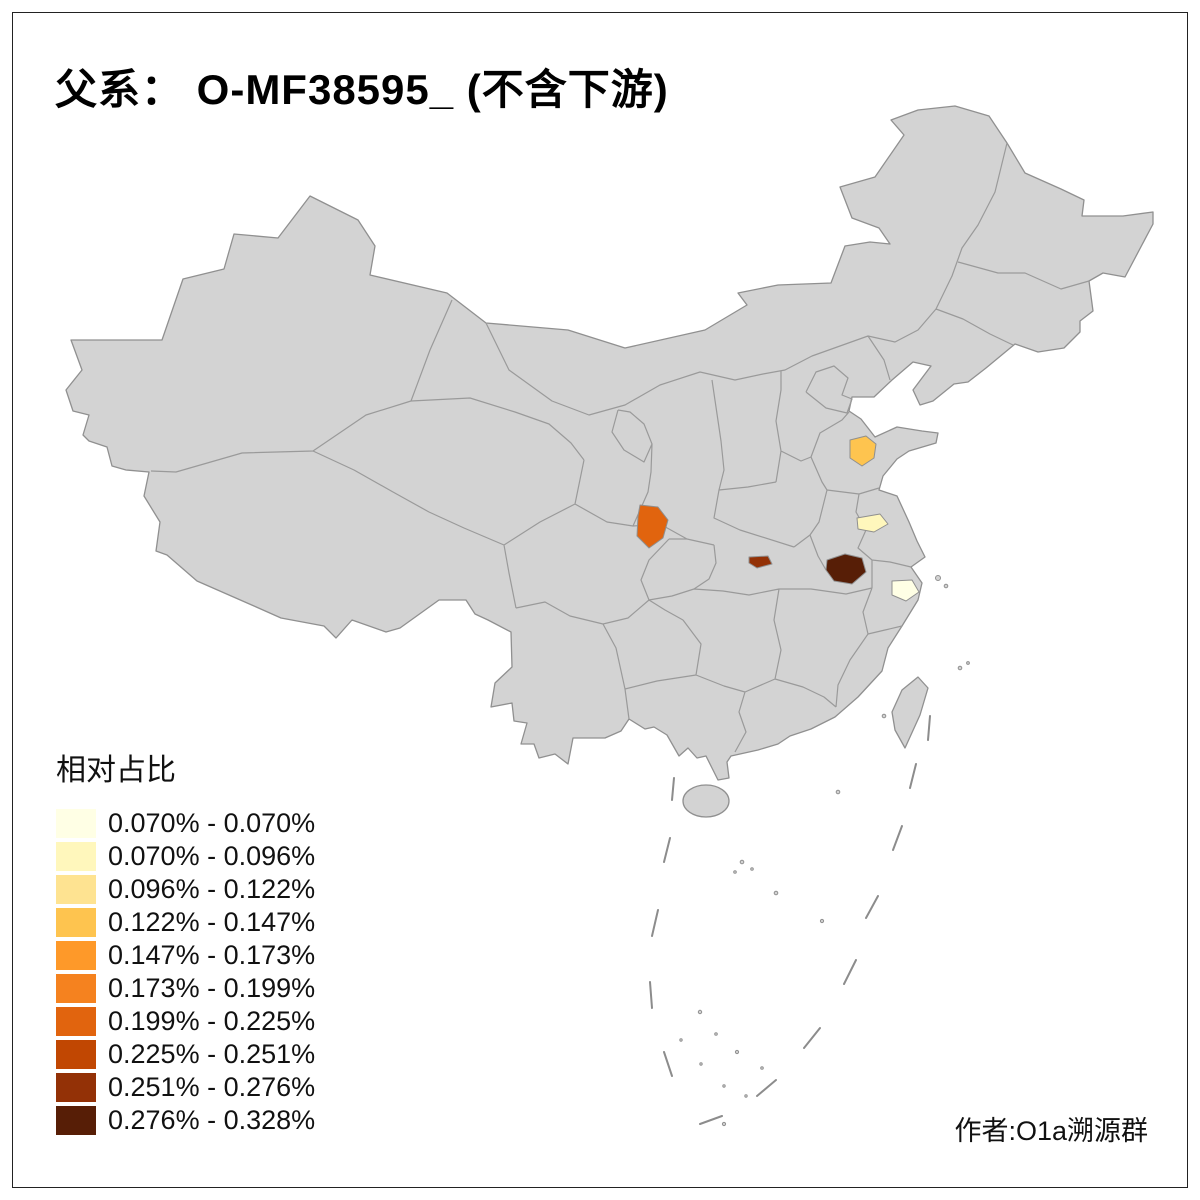  Describe the element at coordinates (652, 526) in the screenshot. I see `region-northeast-sichuan` at that location.